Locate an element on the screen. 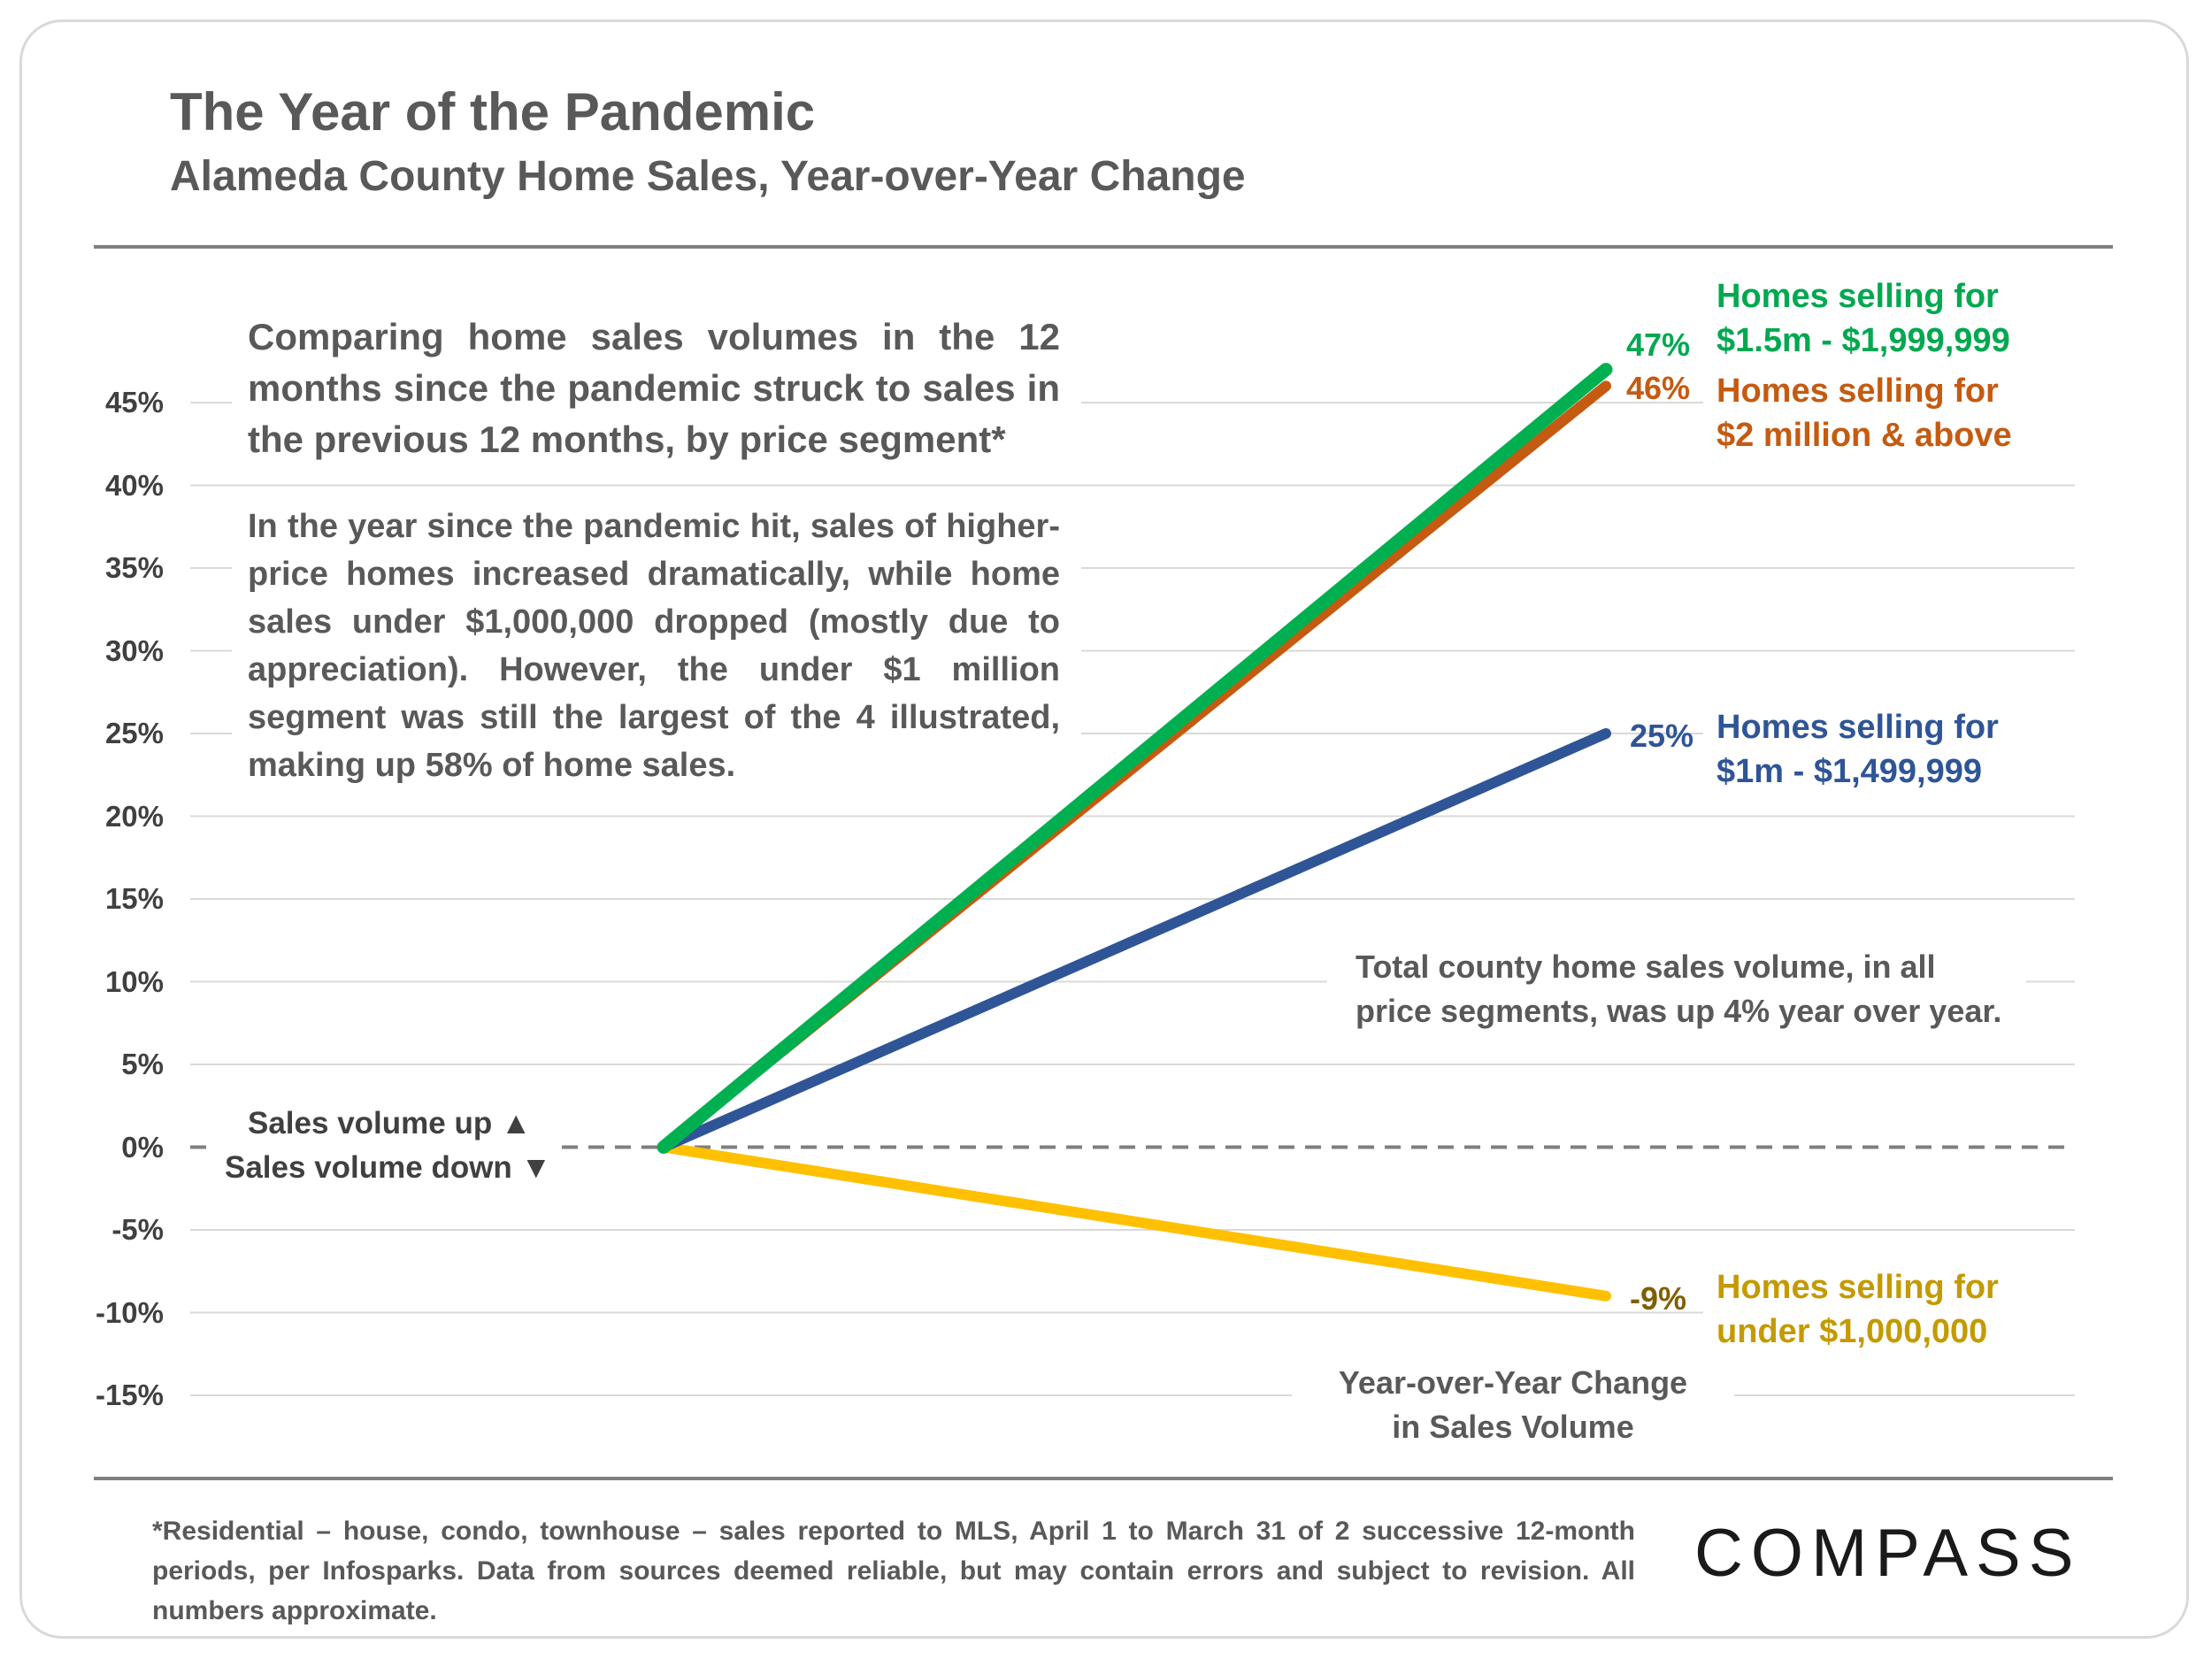 This screenshot has width=2212, height=1659. total-note-bg is located at coordinates (1677, 993).